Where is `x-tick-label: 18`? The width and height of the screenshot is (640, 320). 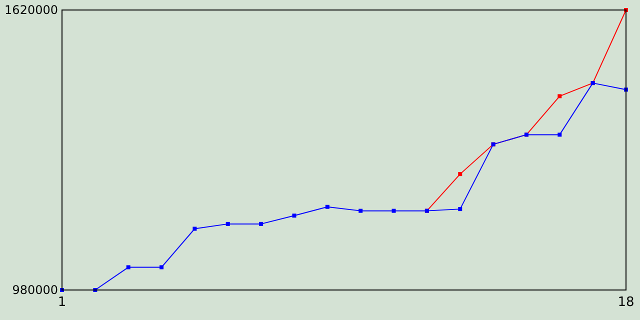
x-tick-label: 18 is located at coordinates (626, 302).